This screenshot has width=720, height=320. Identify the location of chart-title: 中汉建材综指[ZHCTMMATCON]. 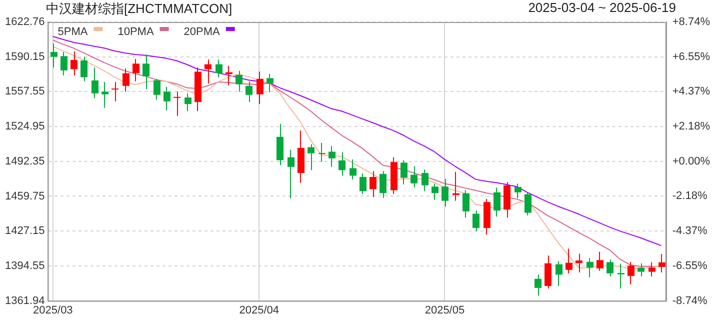
(139, 9).